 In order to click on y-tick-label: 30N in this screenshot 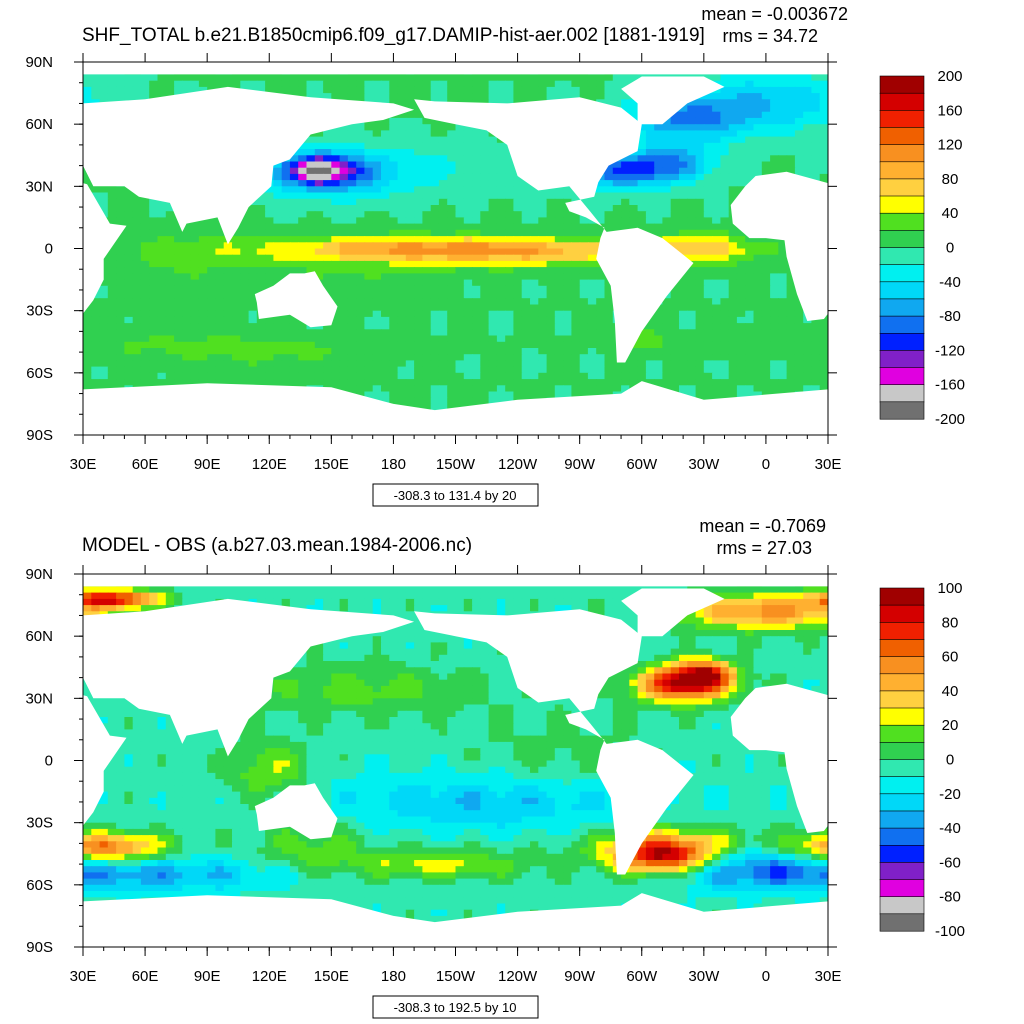, I will do `click(39, 698)`.